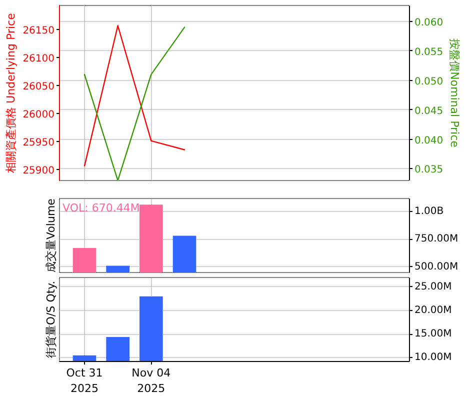 The image size is (475, 400). Describe the element at coordinates (38, 58) in the screenshot. I see `y-tick-label: 26100` at that location.